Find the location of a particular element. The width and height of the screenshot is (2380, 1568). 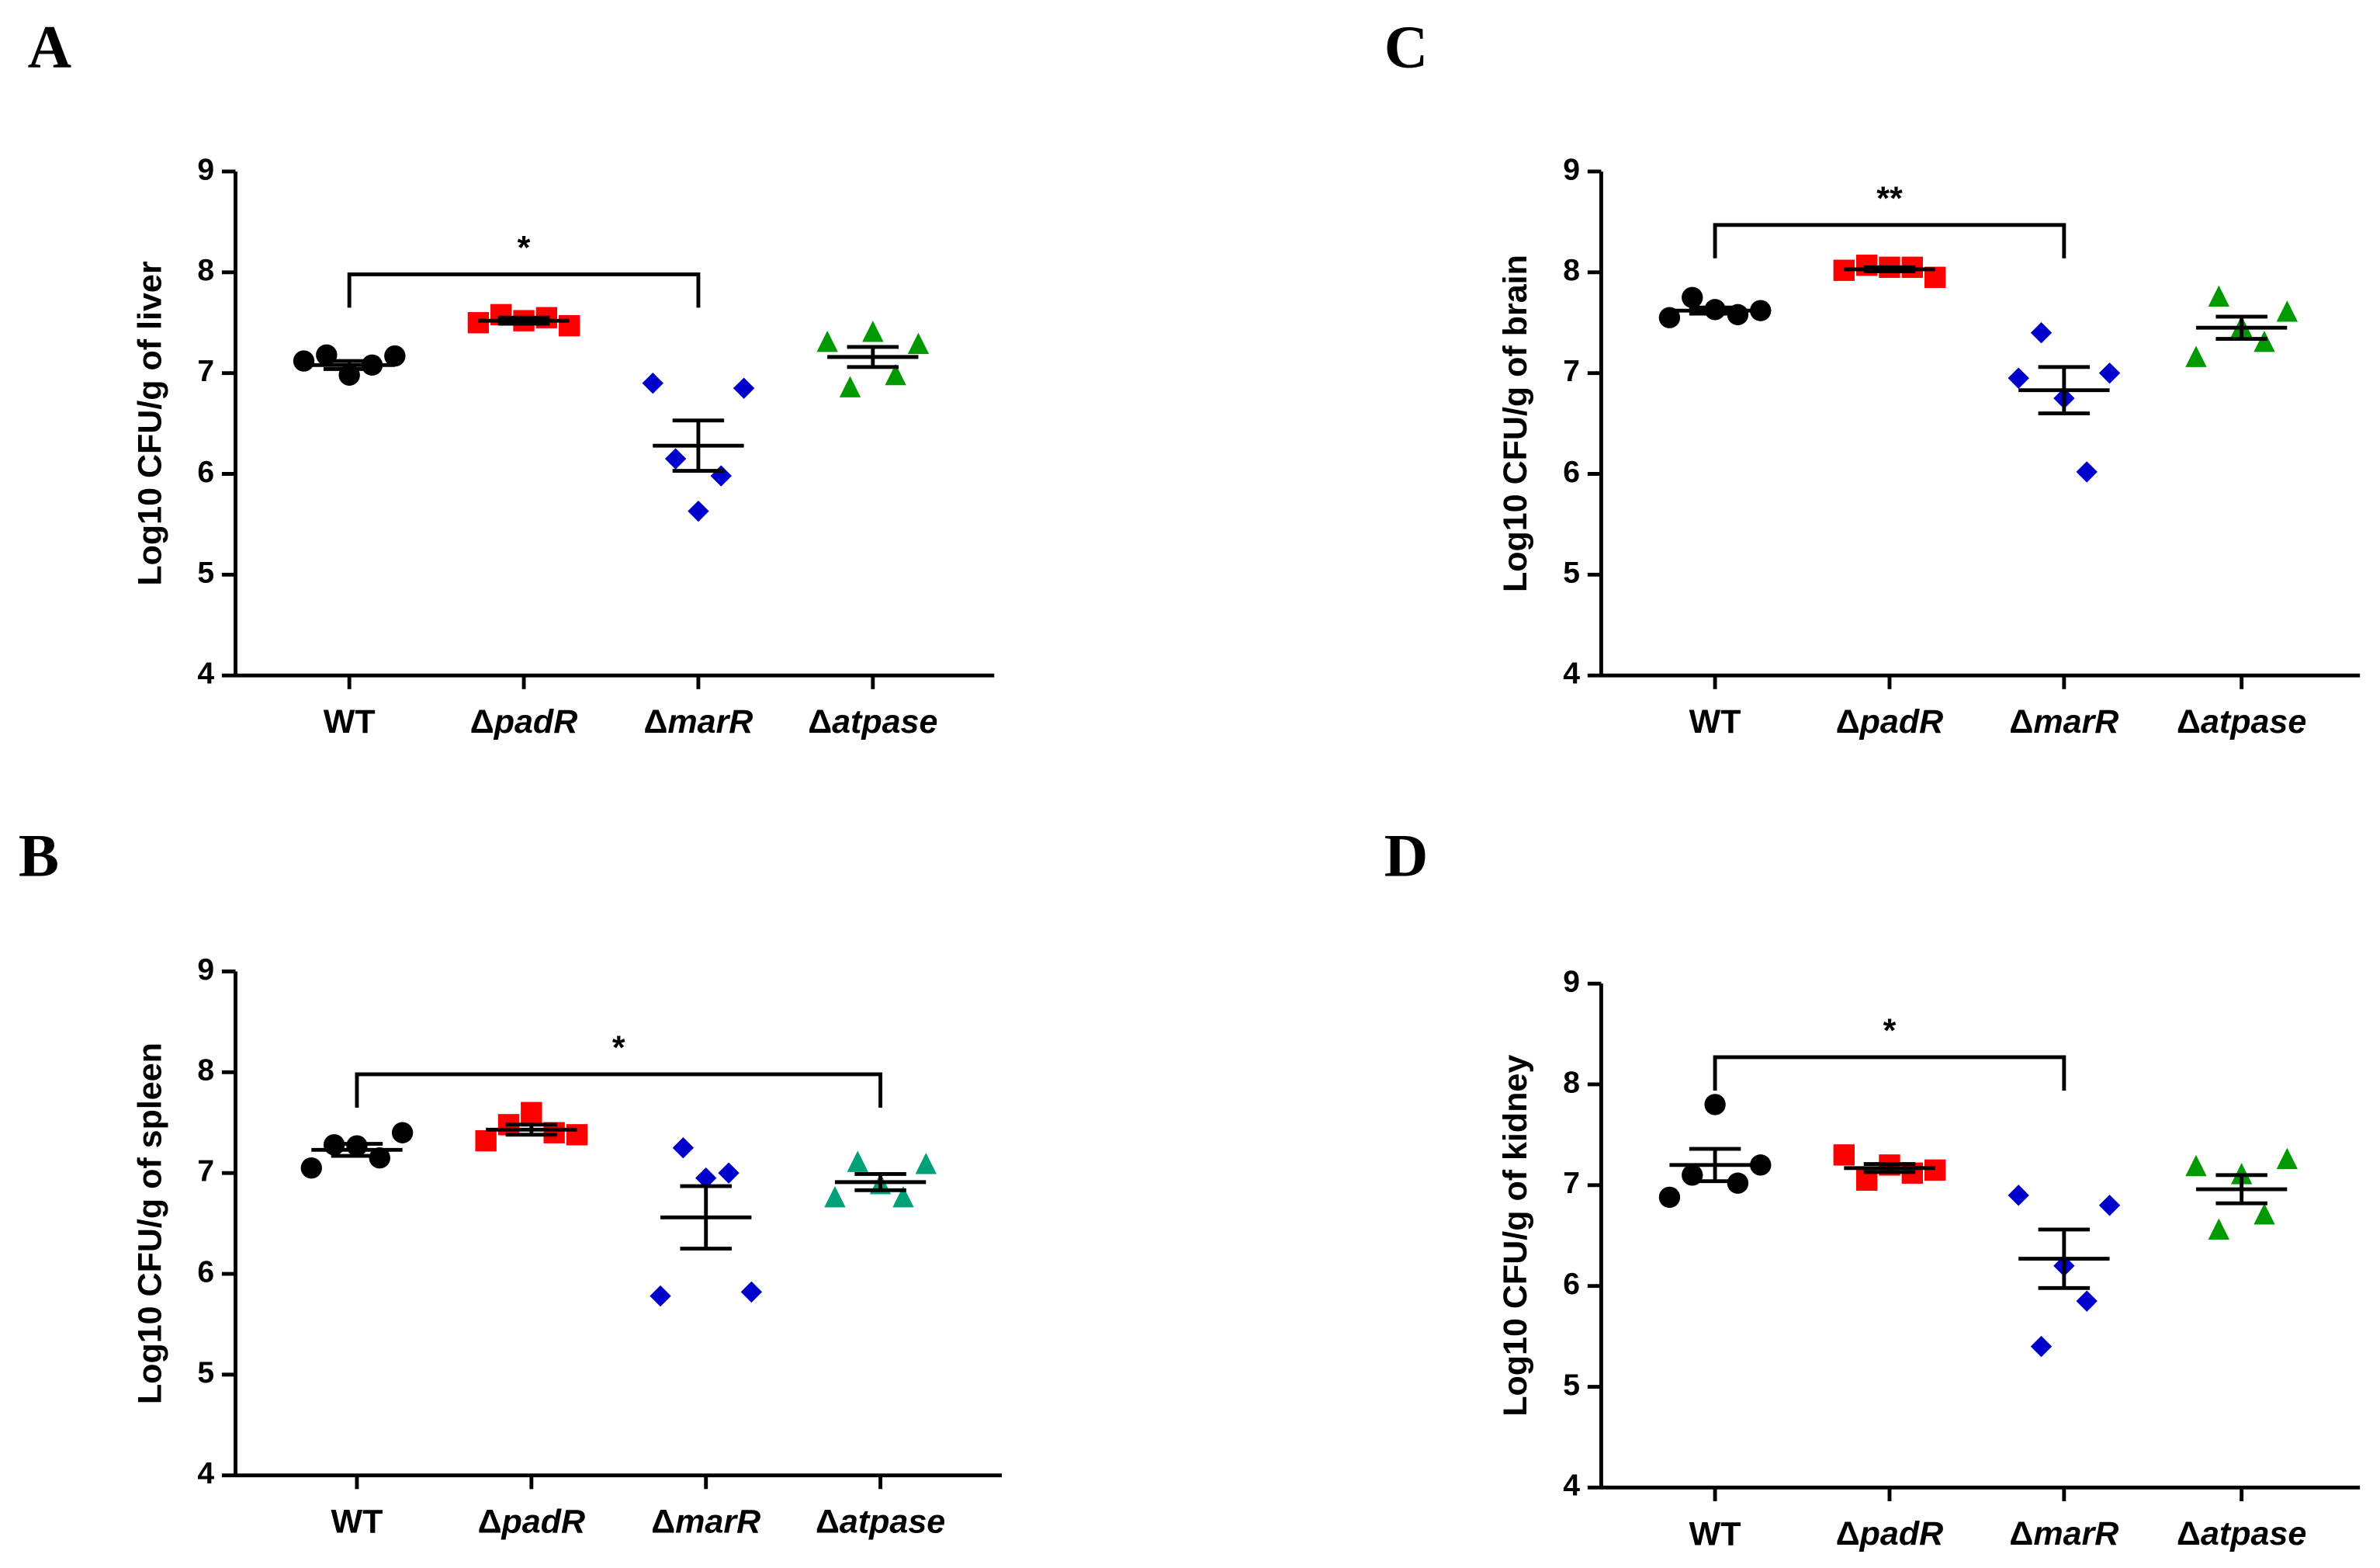

y-axis-label: Log10 CFU/g of liver is located at coordinates (149, 423).